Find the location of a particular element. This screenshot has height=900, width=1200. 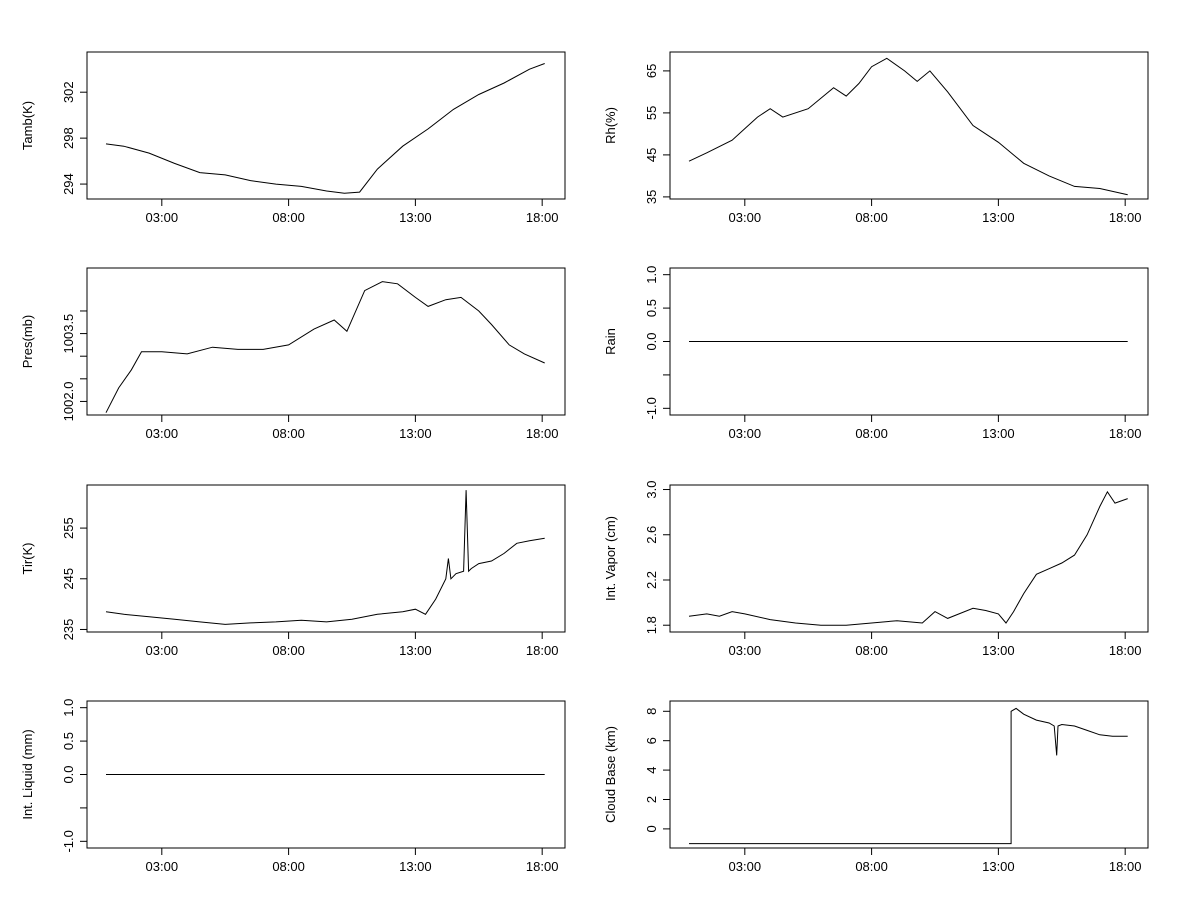

chart-panel: 03:00 08:00 13:00 18:00 0 2 4 6 8 Cloud Base (km) is located at coordinates (876, 787).